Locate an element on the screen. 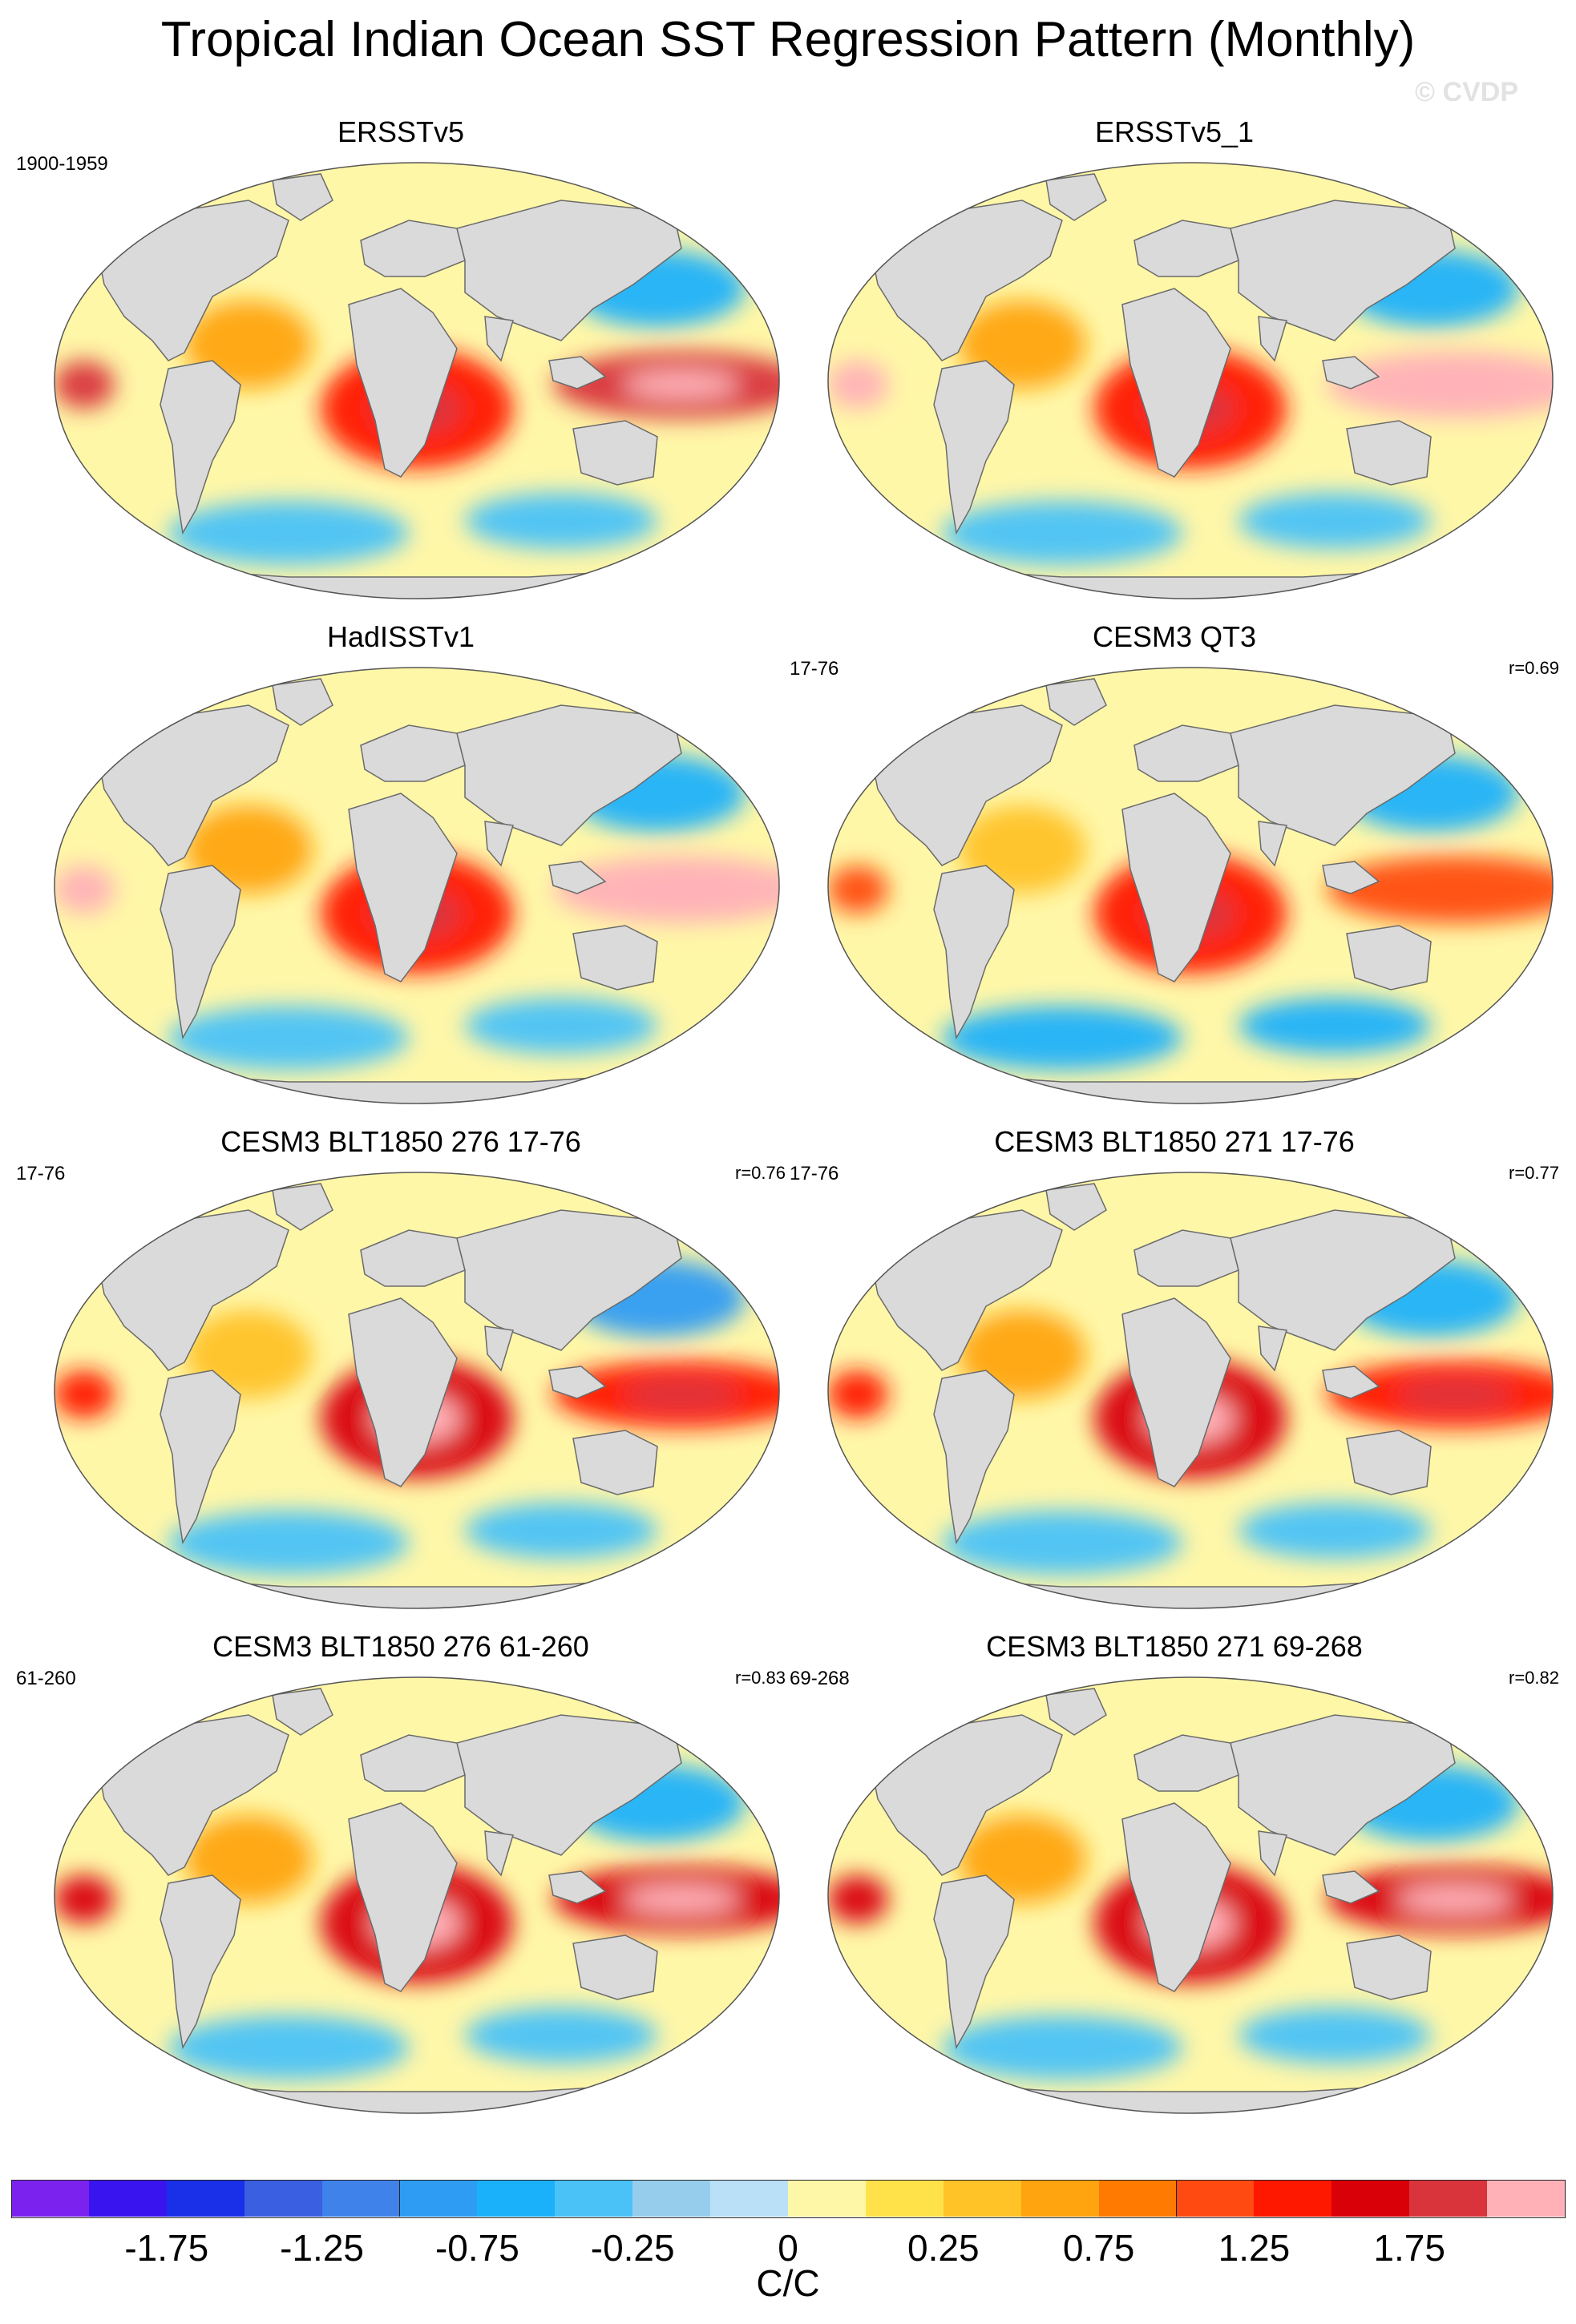 This screenshot has height=2324, width=1576. panel-title: CESM3 BLT1850 276 17-76 is located at coordinates (400, 1141).